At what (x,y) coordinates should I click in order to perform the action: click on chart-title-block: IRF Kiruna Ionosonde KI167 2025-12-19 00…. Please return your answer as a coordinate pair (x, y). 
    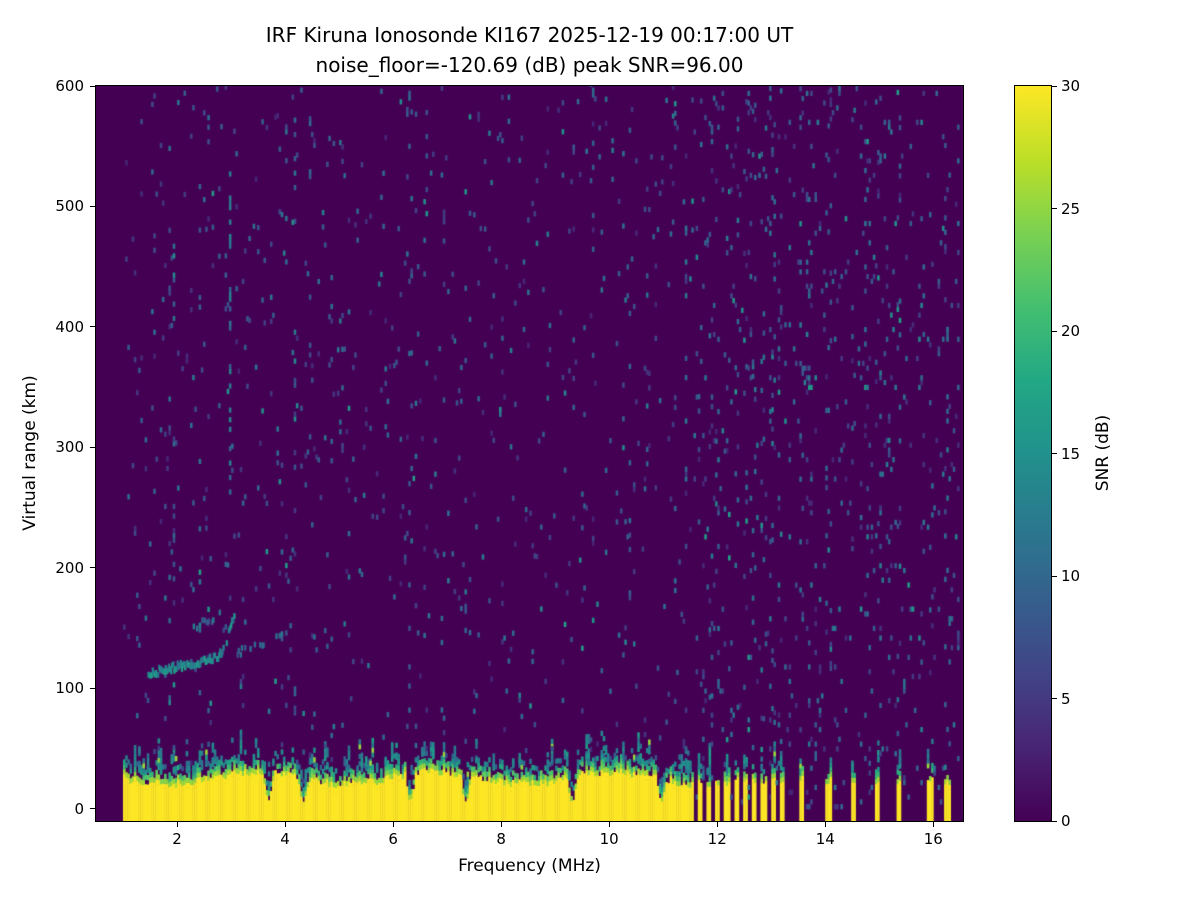
    Looking at the image, I should click on (529, 50).